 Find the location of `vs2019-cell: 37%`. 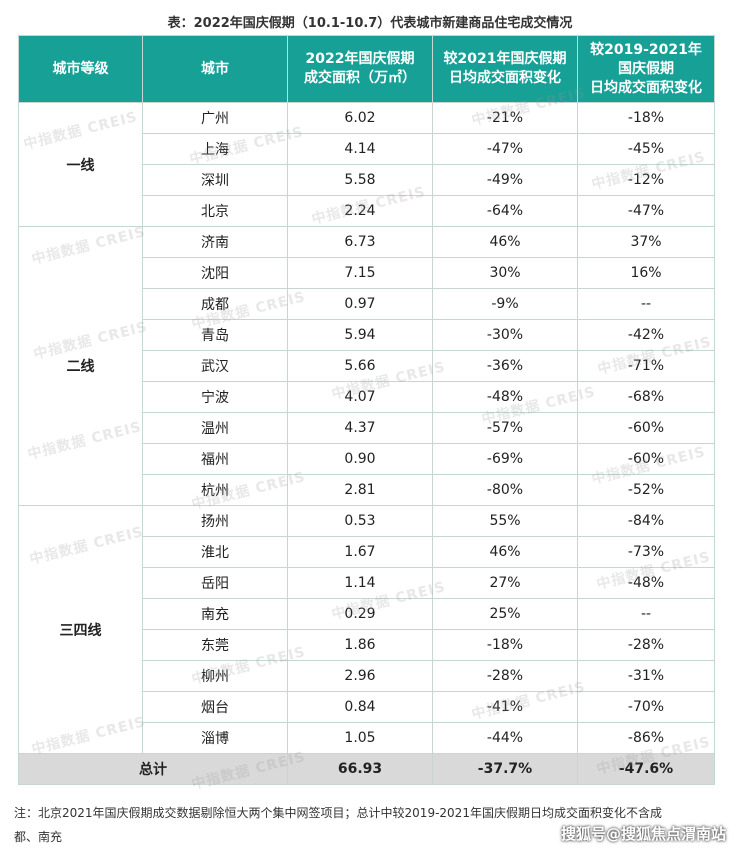

vs2019-cell: 37% is located at coordinates (646, 242).